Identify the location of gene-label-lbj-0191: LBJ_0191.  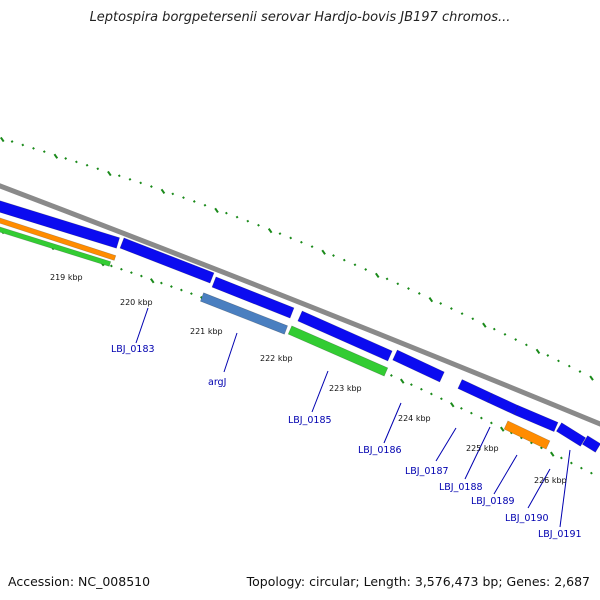
(560, 534).